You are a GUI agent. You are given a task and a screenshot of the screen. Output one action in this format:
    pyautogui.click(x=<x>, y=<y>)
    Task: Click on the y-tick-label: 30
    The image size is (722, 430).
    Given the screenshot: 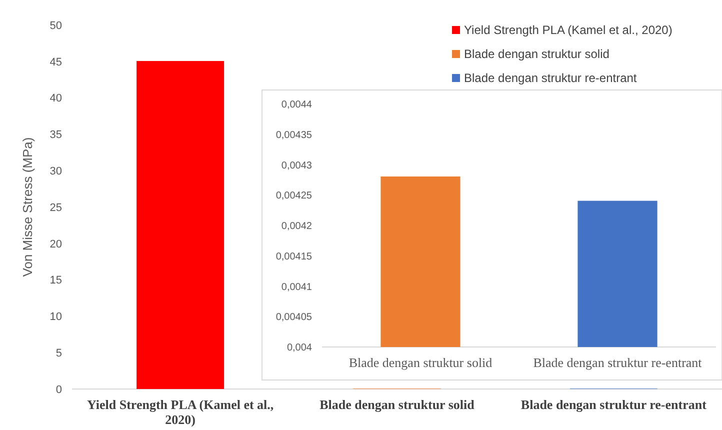 What is the action you would take?
    pyautogui.click(x=56, y=171)
    